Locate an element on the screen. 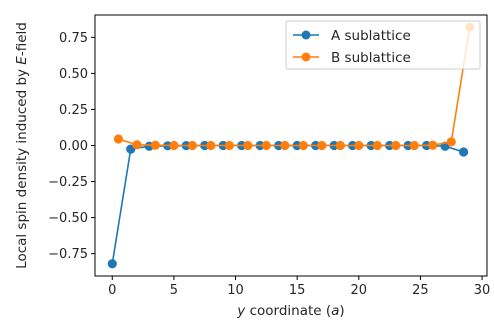  legend-label-b-sublattice: B sublattice is located at coordinates (371, 58).